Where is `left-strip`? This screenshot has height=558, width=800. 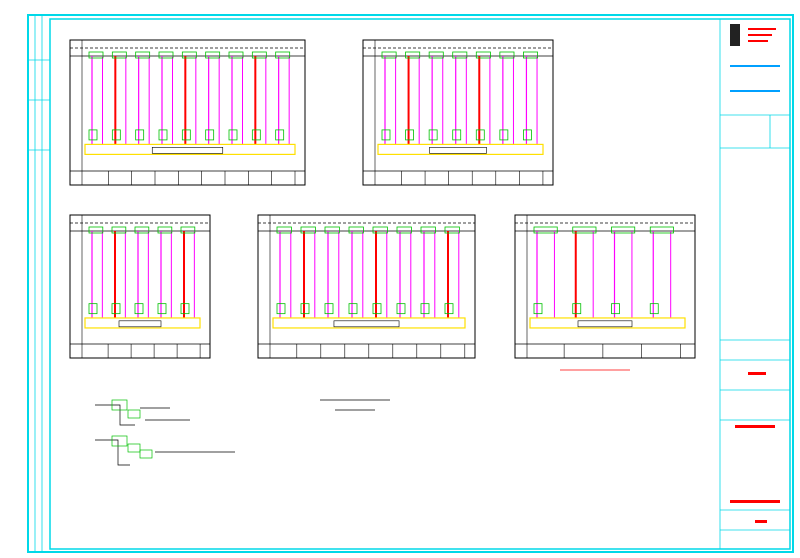
left-strip is located at coordinates (39, 283).